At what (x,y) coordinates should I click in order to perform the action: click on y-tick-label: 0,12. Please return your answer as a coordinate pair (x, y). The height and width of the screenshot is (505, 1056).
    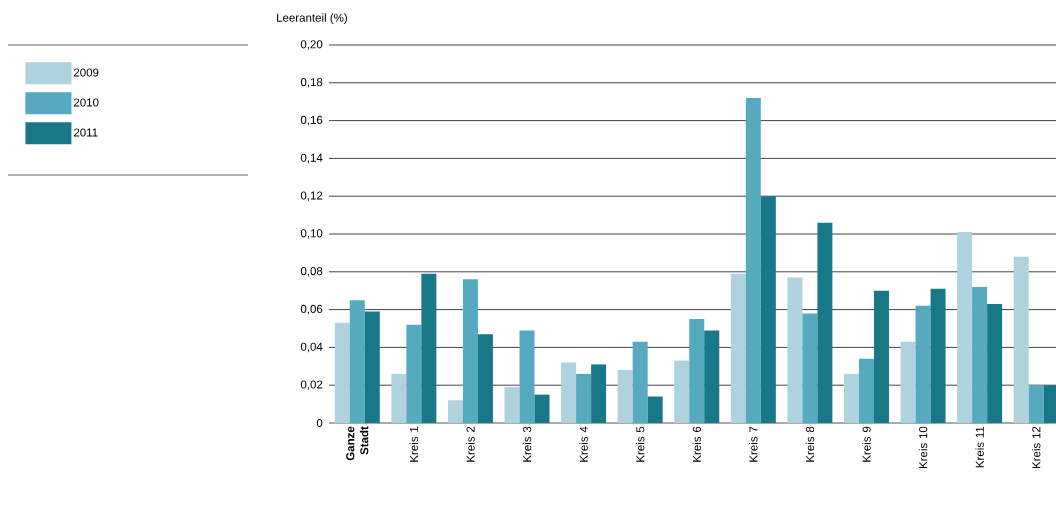
    Looking at the image, I should click on (311, 196).